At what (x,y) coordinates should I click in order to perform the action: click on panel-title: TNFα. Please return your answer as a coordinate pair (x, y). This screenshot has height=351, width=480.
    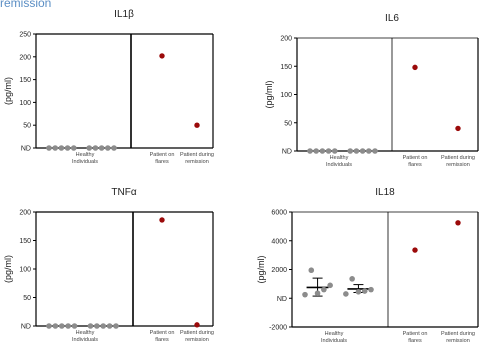
    Looking at the image, I should click on (123, 192).